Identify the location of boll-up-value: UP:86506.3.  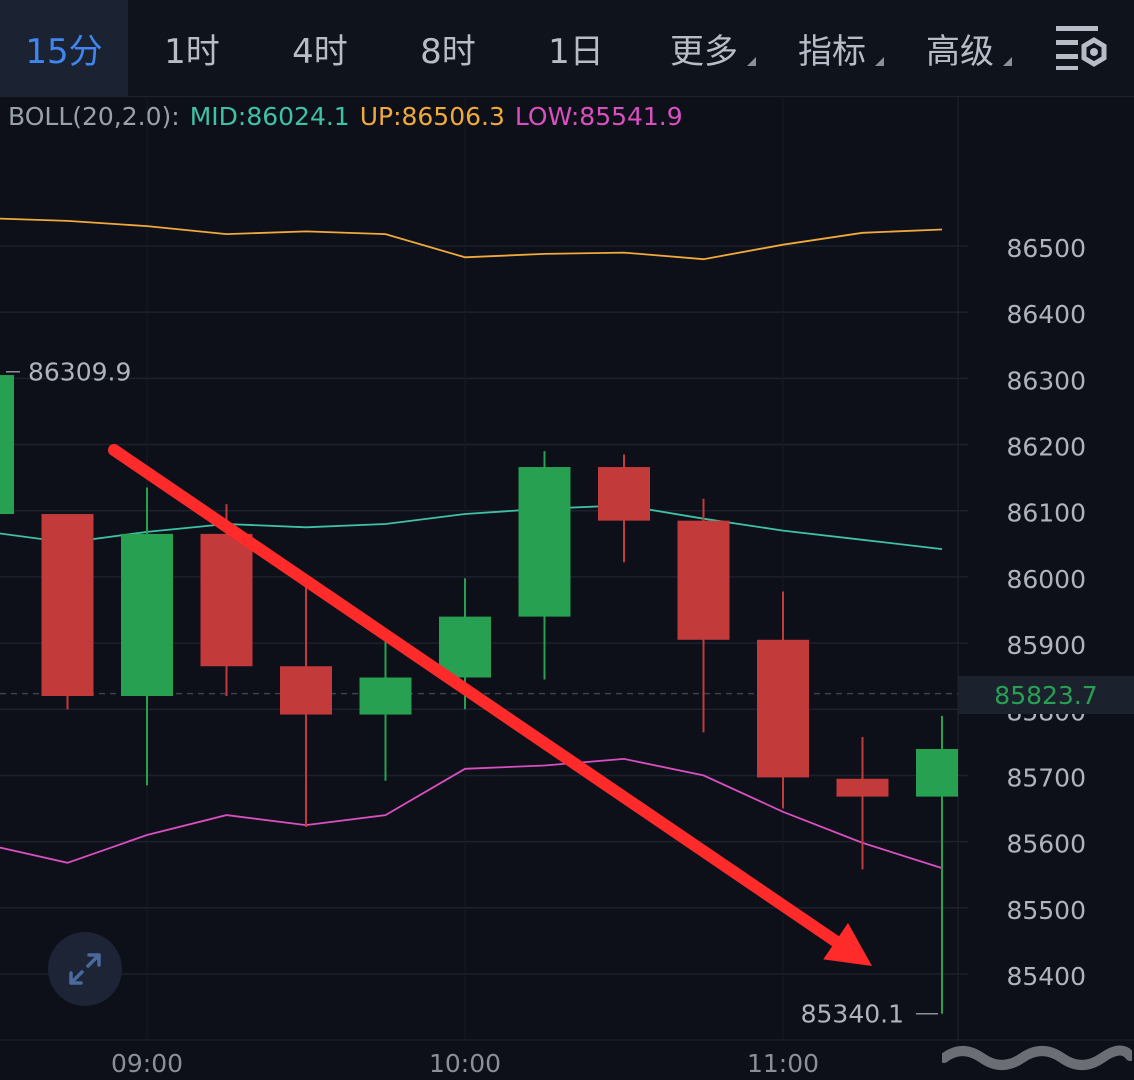
(432, 116).